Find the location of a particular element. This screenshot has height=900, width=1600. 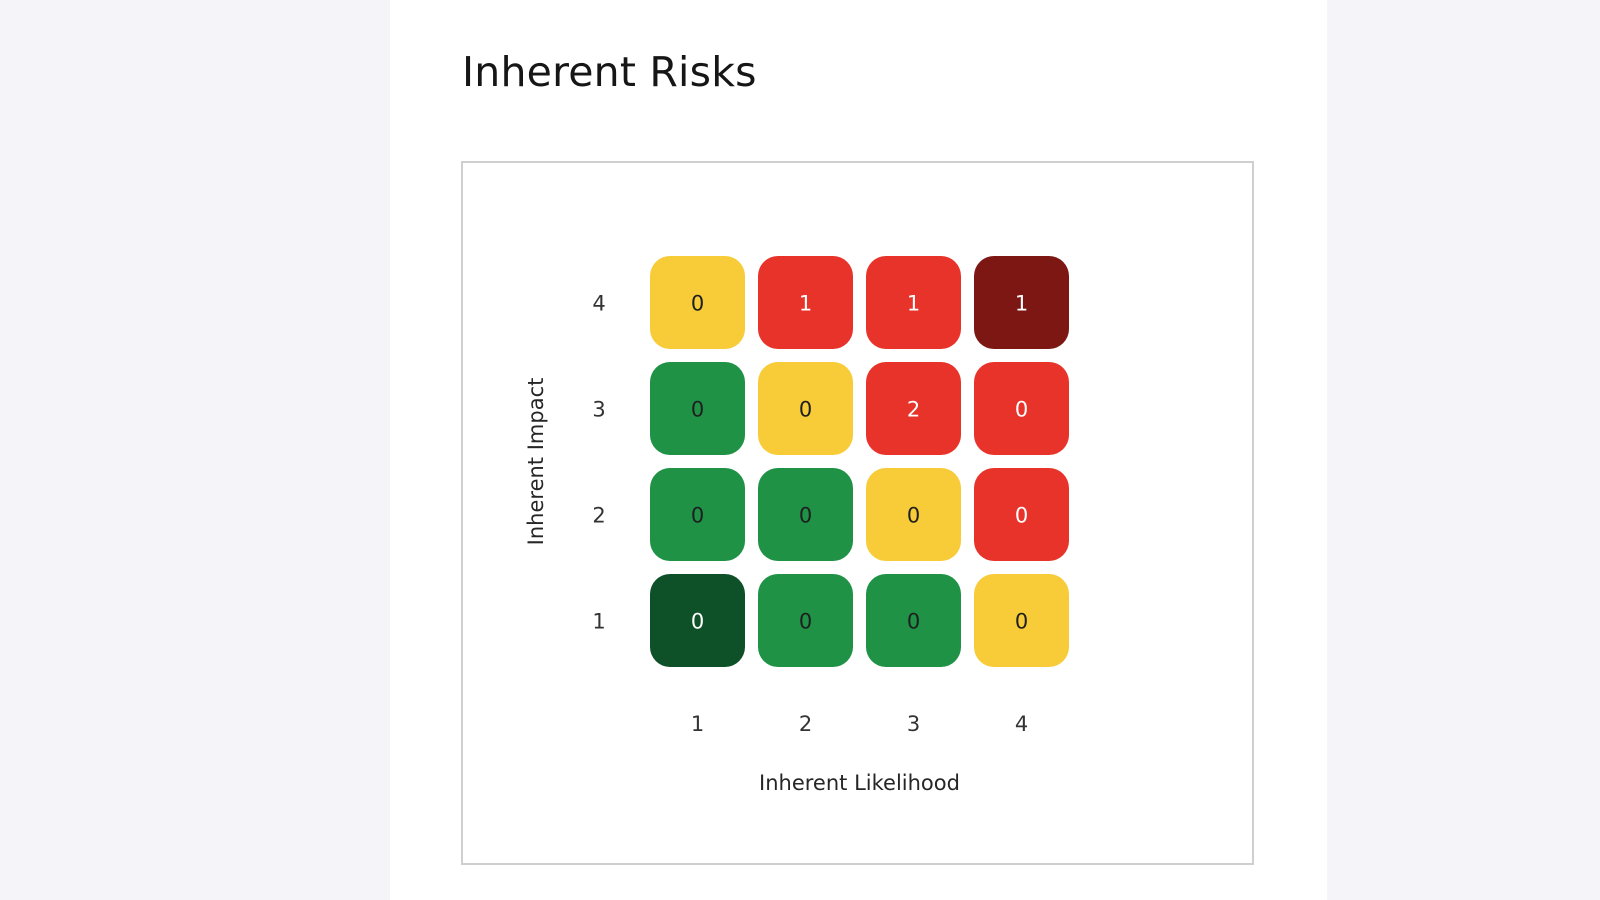

heatmap-cell-value-l3-i4: 1 is located at coordinates (913, 304).